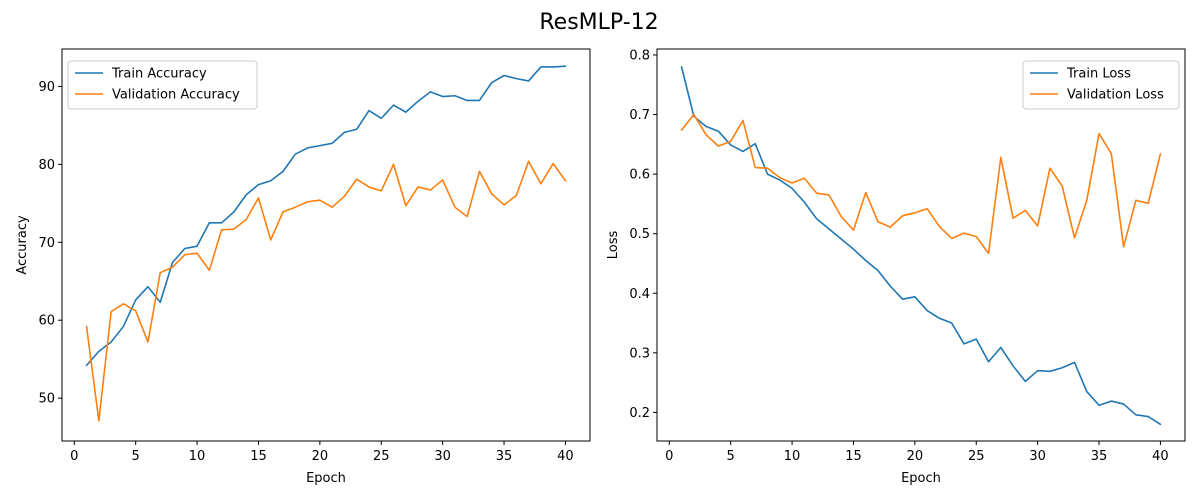 The height and width of the screenshot is (500, 1200). I want to click on accuracy-legend-frame, so click(162, 85).